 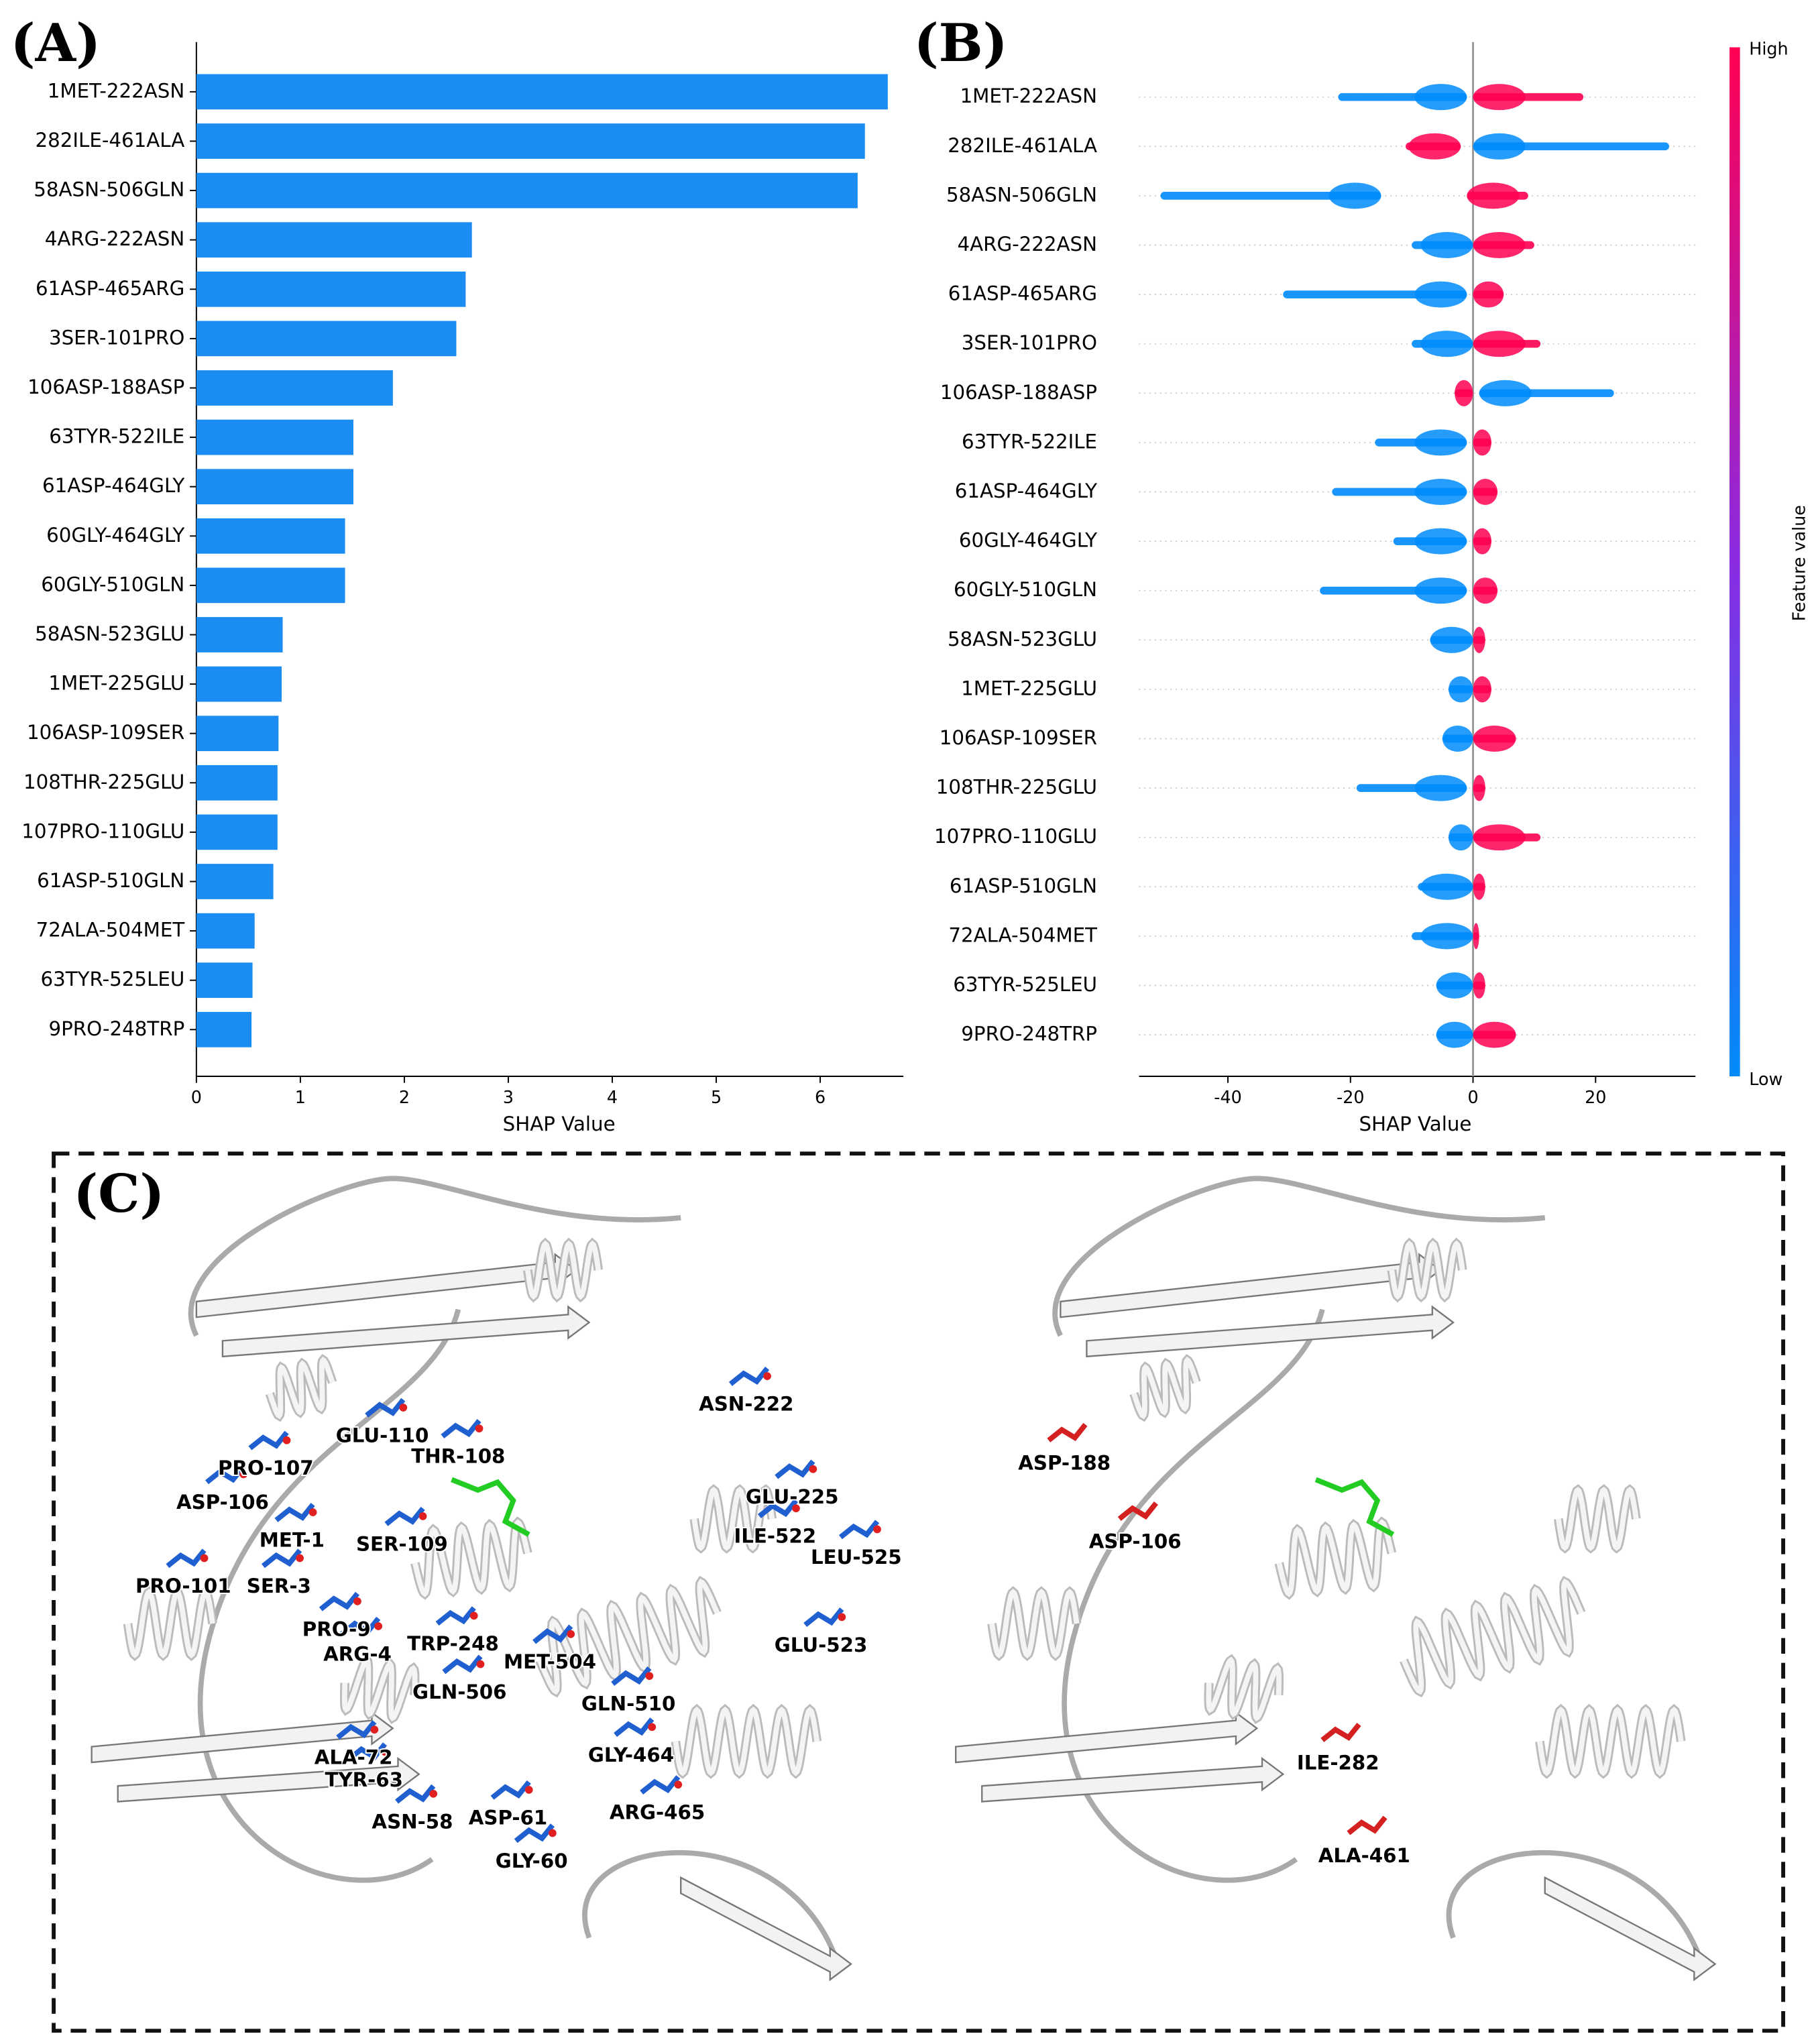 What do you see at coordinates (279, 1586) in the screenshot?
I see `residue-label: SER-3` at bounding box center [279, 1586].